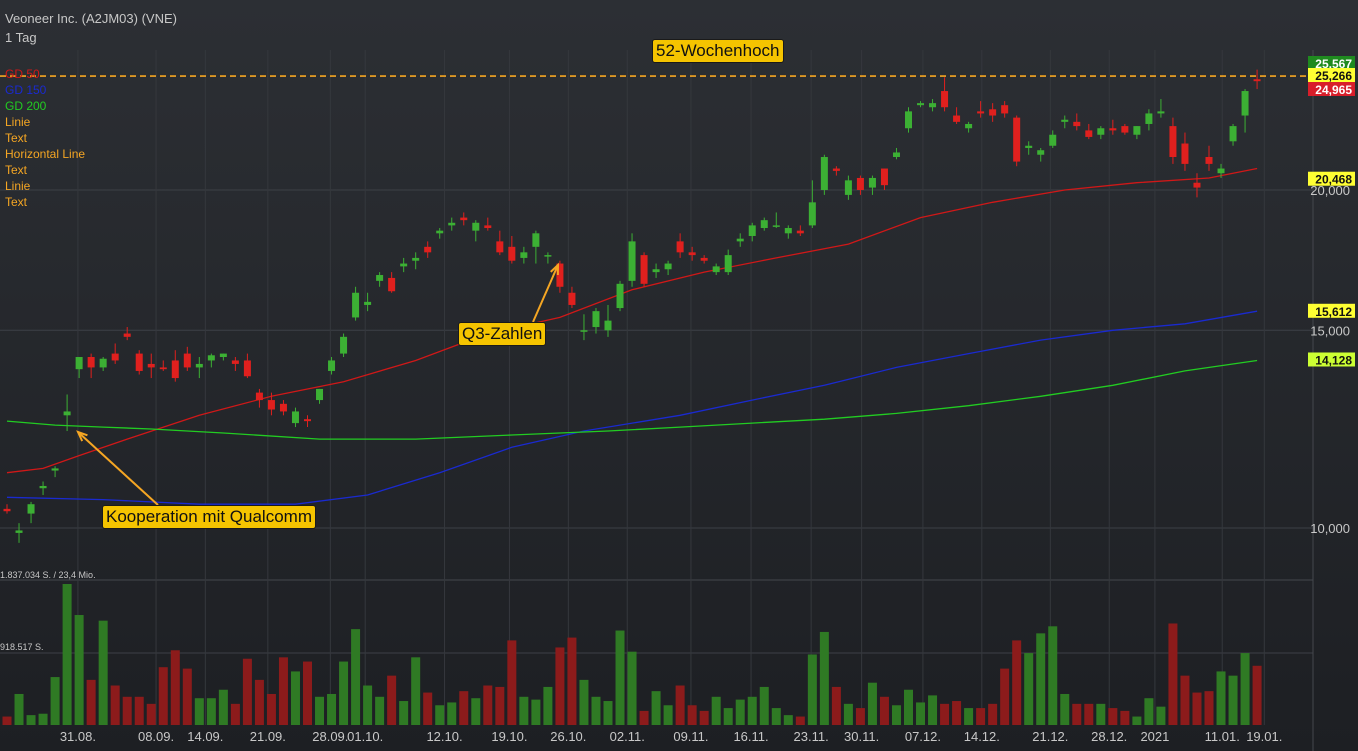 Image resolution: width=1358 pixels, height=751 pixels. I want to click on legend-item: GD 200, so click(26, 106).